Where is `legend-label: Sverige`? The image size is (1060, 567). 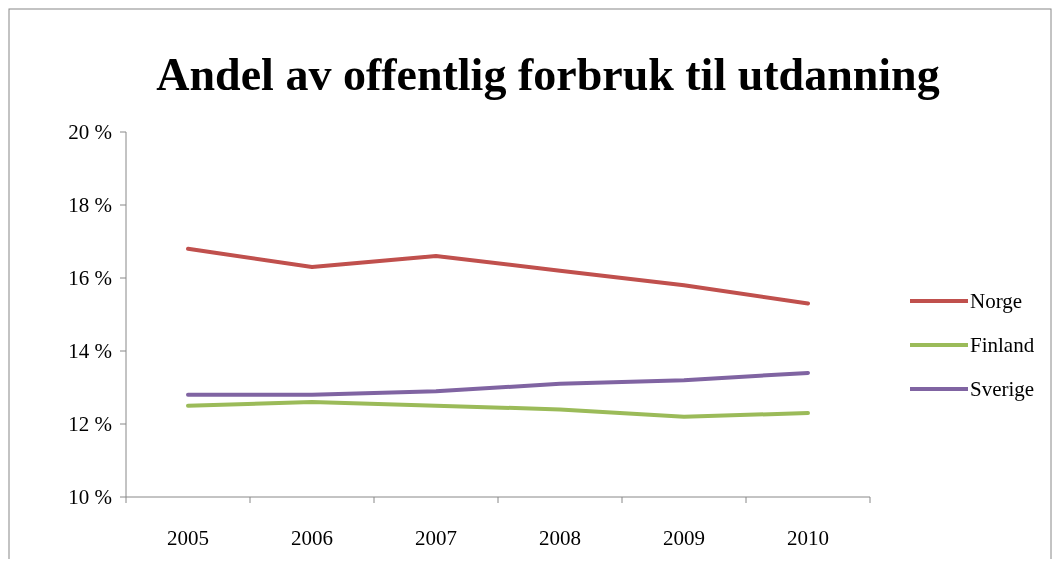
legend-label: Sverige is located at coordinates (1002, 389).